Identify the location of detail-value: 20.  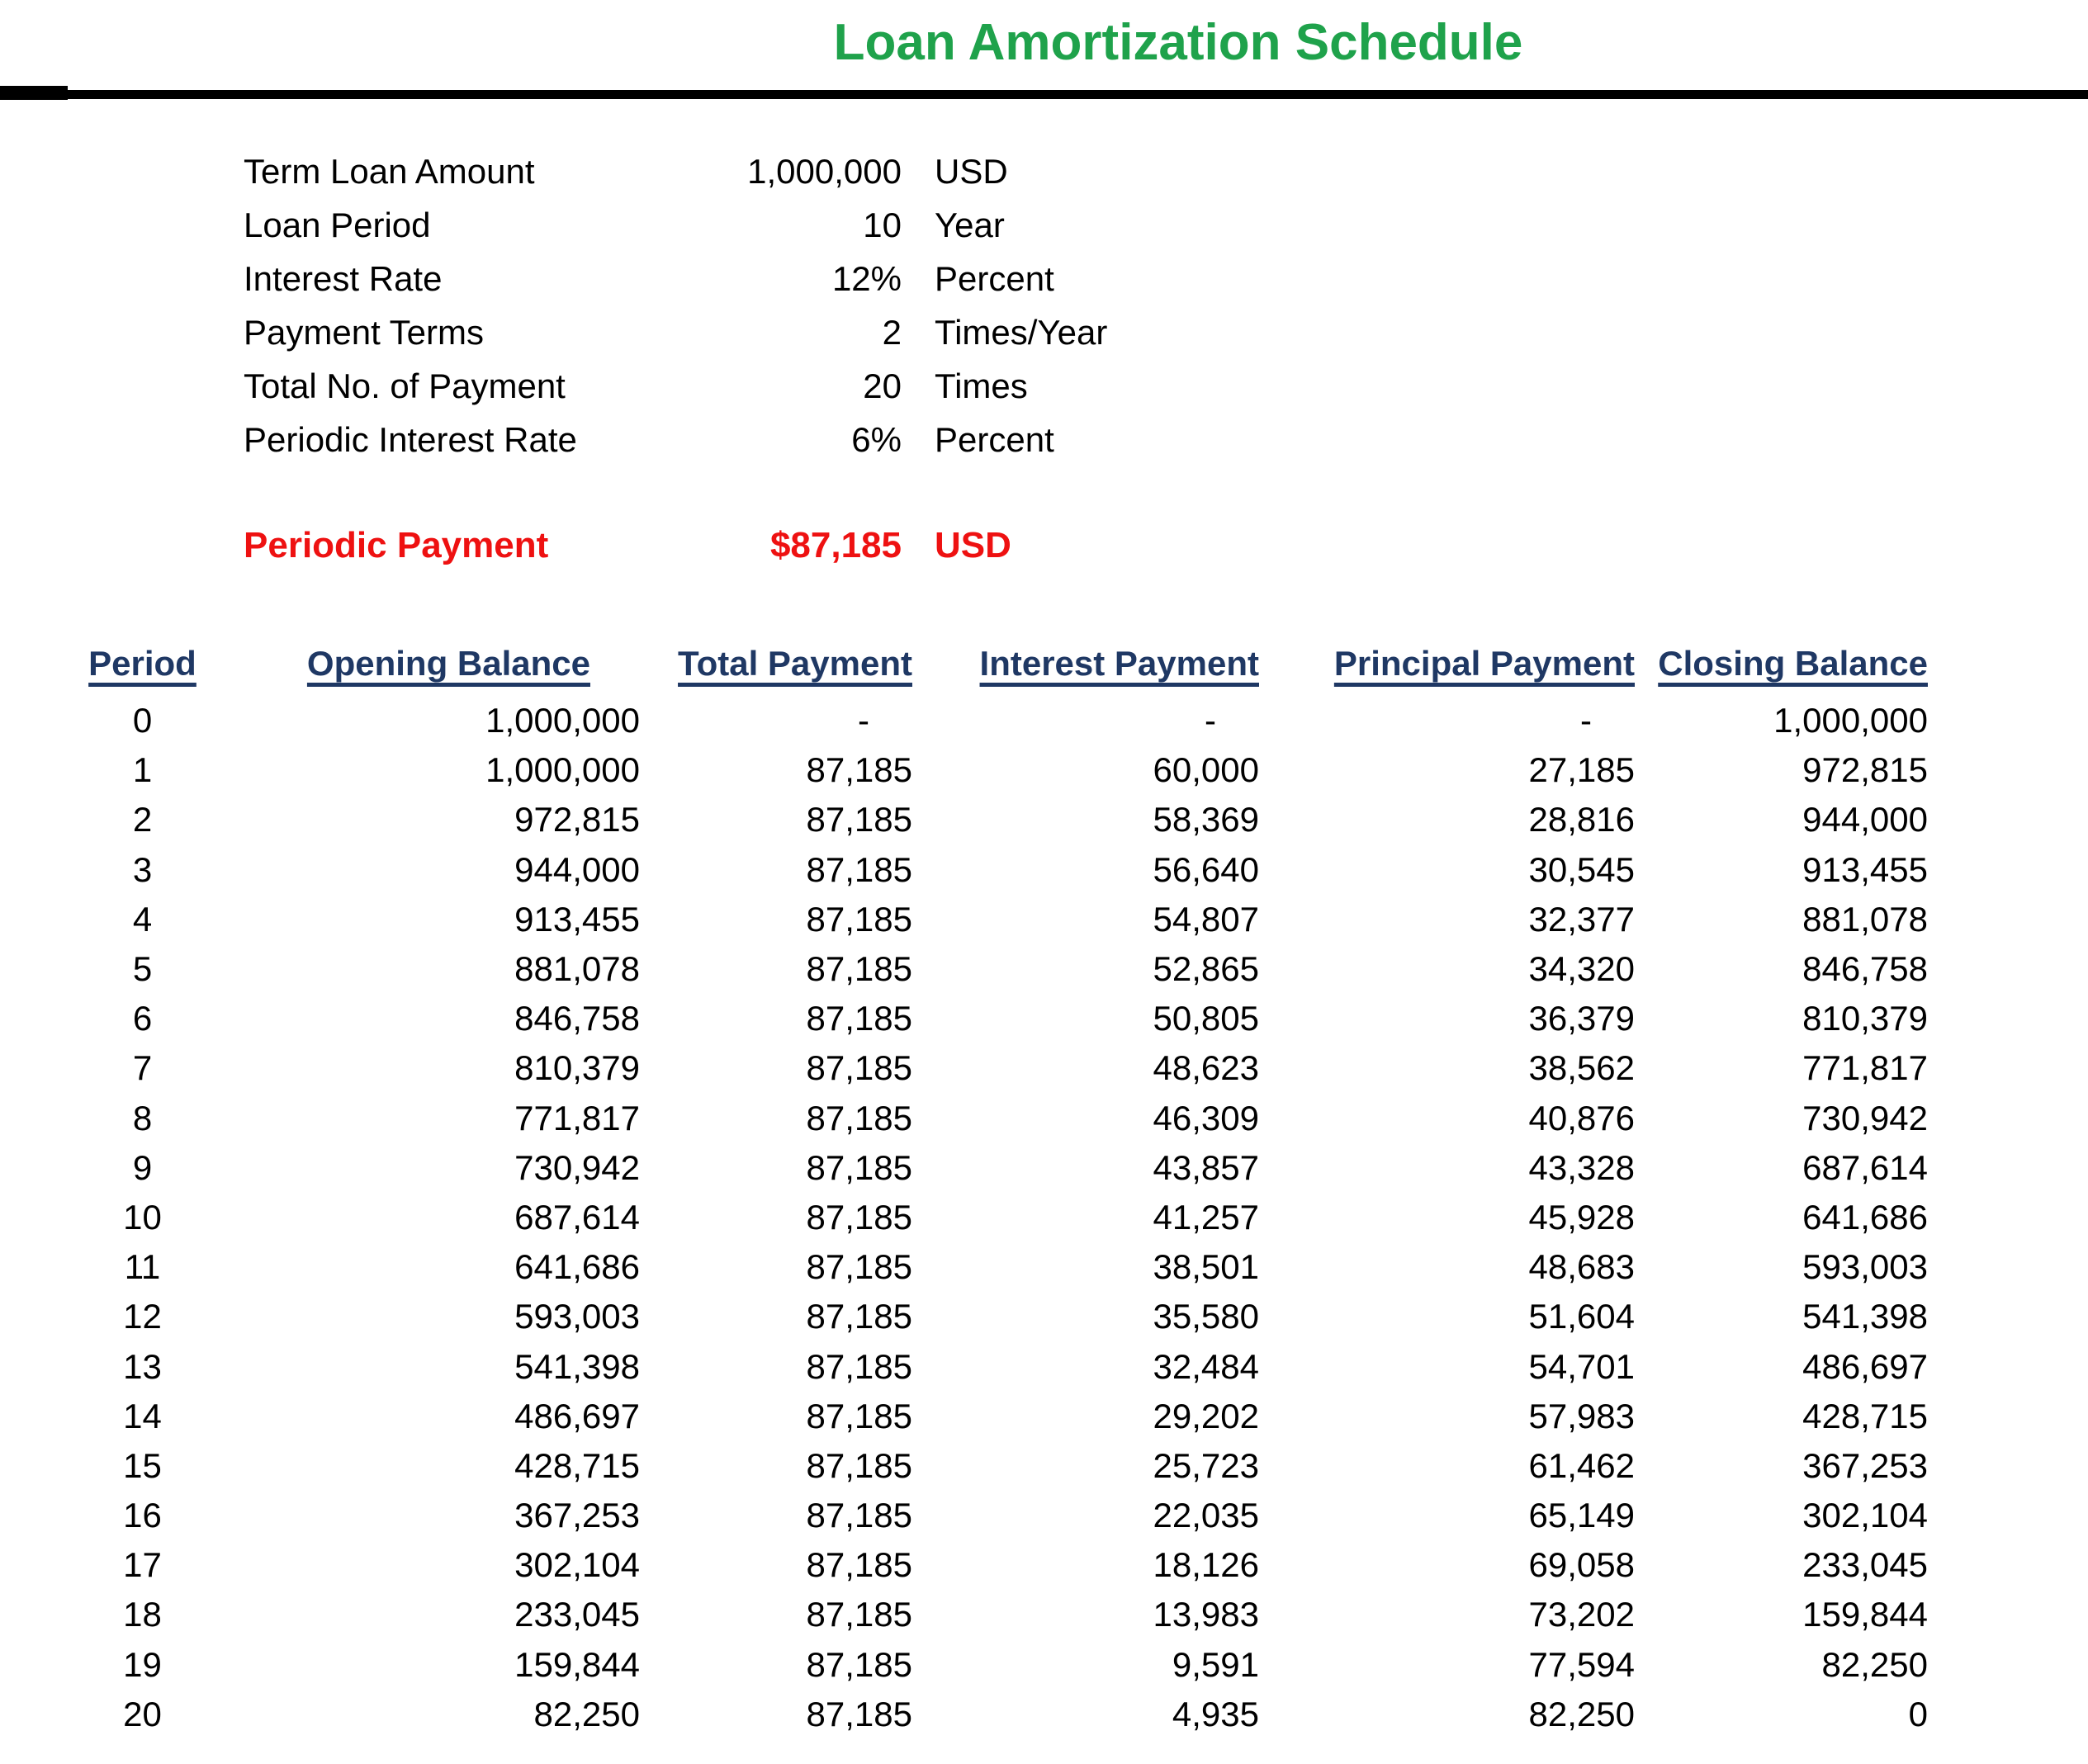
(882, 385).